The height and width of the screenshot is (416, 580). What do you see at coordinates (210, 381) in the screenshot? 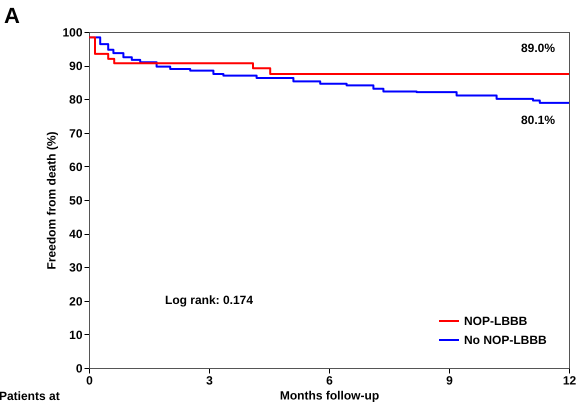
I see `x-tick-label: 3` at bounding box center [210, 381].